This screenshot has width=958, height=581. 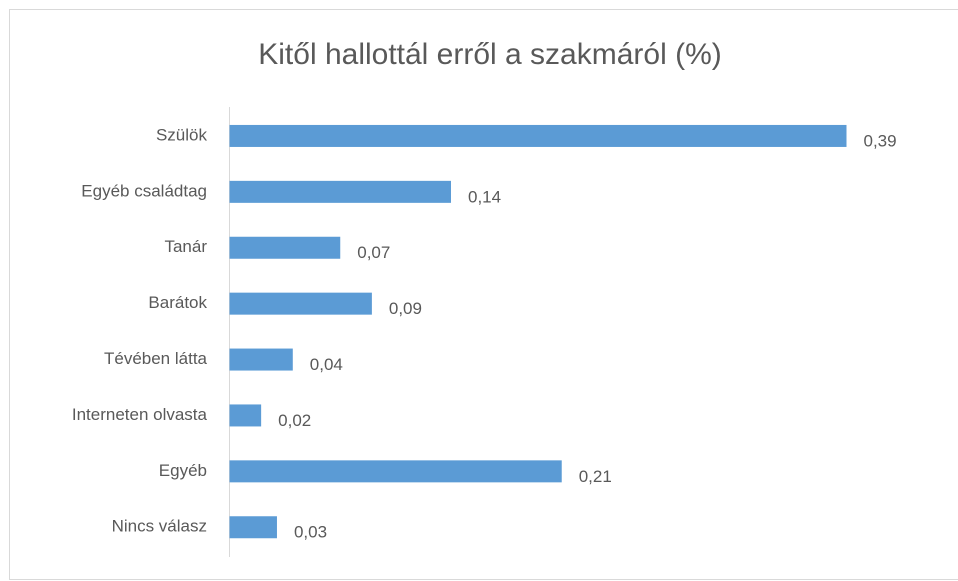 What do you see at coordinates (177, 302) in the screenshot?
I see `y-tick-label: Barátok` at bounding box center [177, 302].